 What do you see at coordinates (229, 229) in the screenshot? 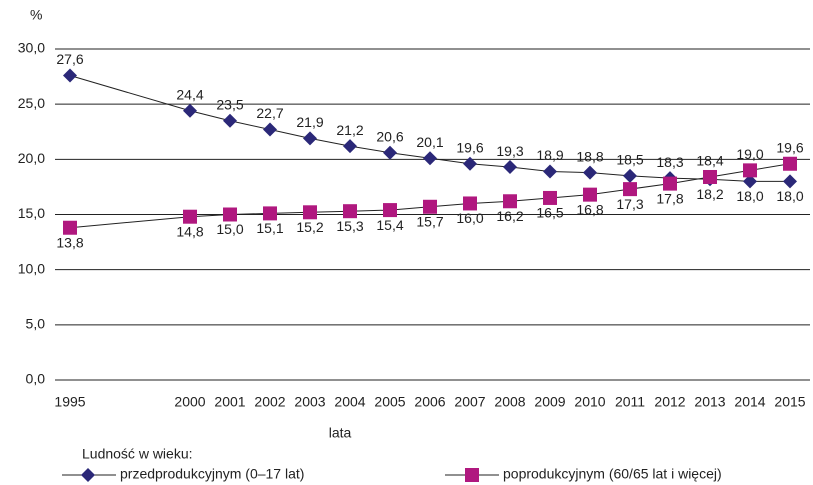
I see `data-label: 15,0` at bounding box center [229, 229].